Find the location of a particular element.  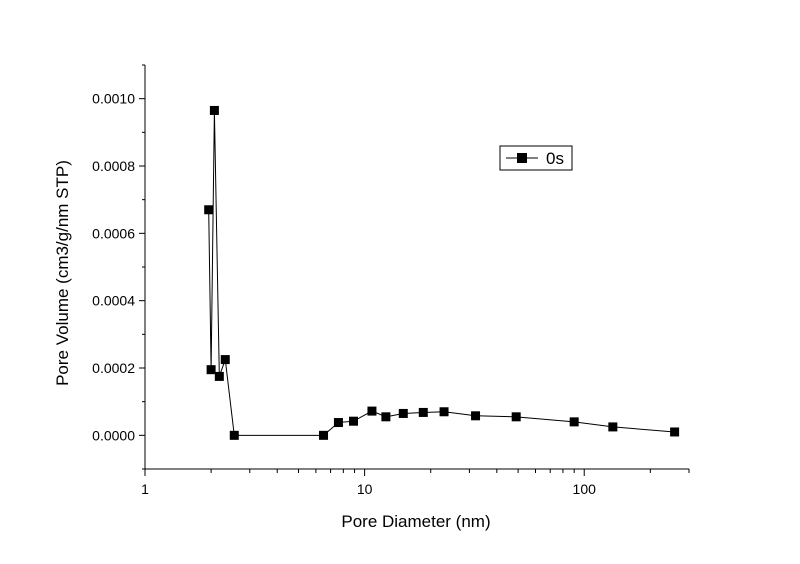

x-tick-label: 100 is located at coordinates (585, 489).